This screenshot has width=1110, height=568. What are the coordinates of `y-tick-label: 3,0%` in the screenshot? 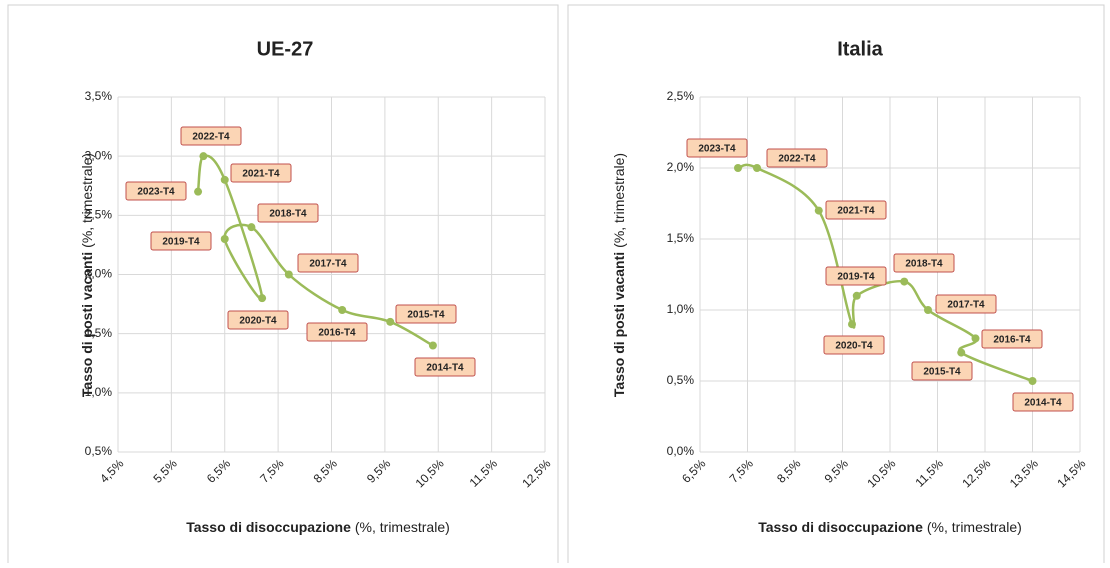 It's located at (99, 155).